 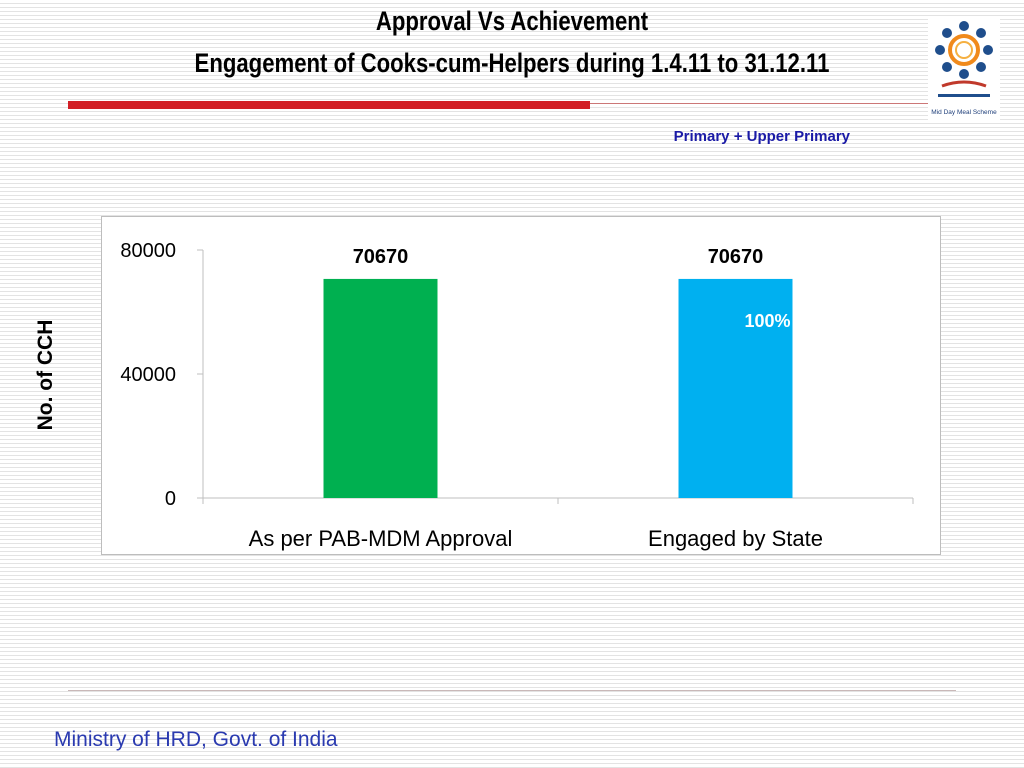 I want to click on title-underline-thin, so click(x=773, y=103).